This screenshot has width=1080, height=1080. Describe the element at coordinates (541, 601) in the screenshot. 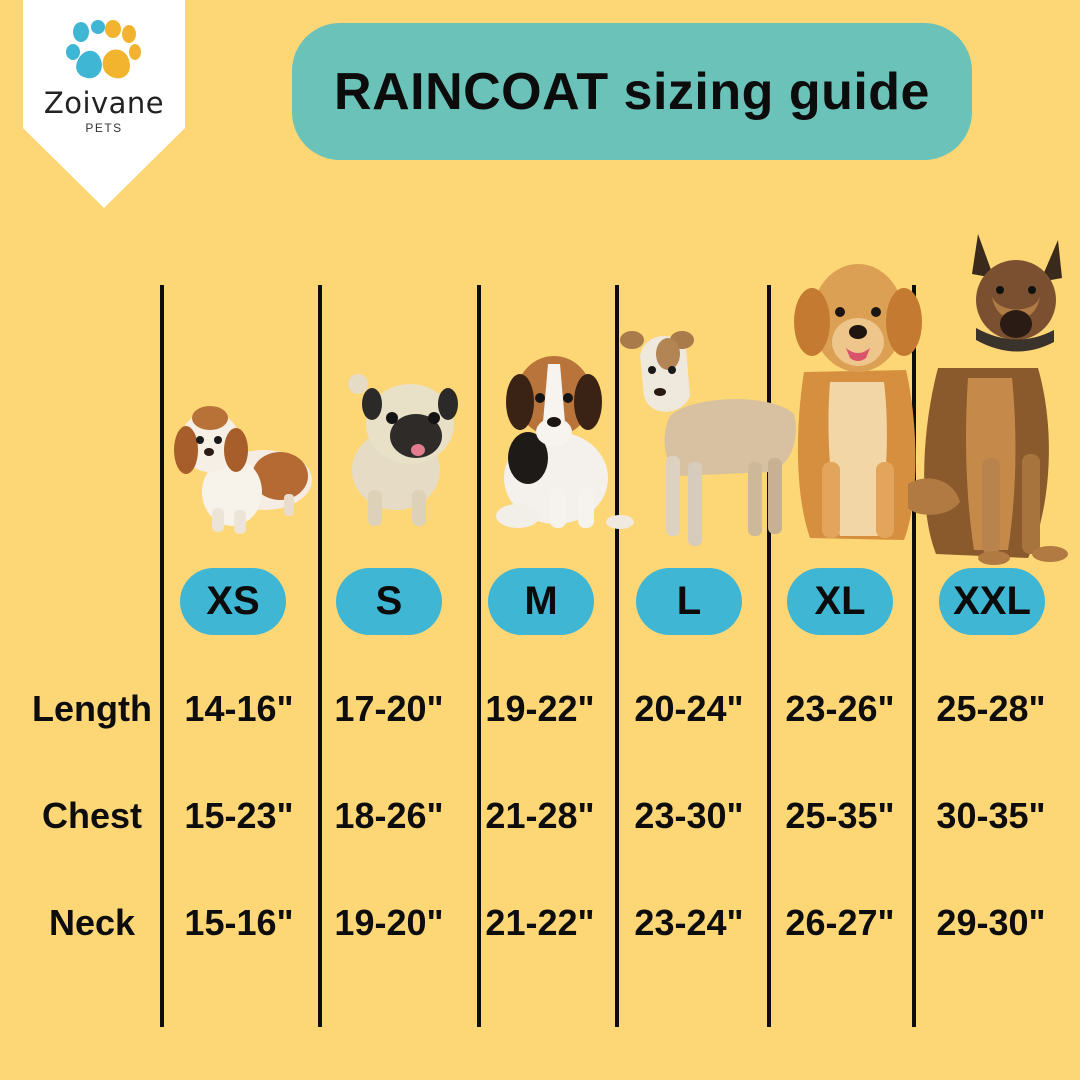

I see `size-pill-m: M` at that location.